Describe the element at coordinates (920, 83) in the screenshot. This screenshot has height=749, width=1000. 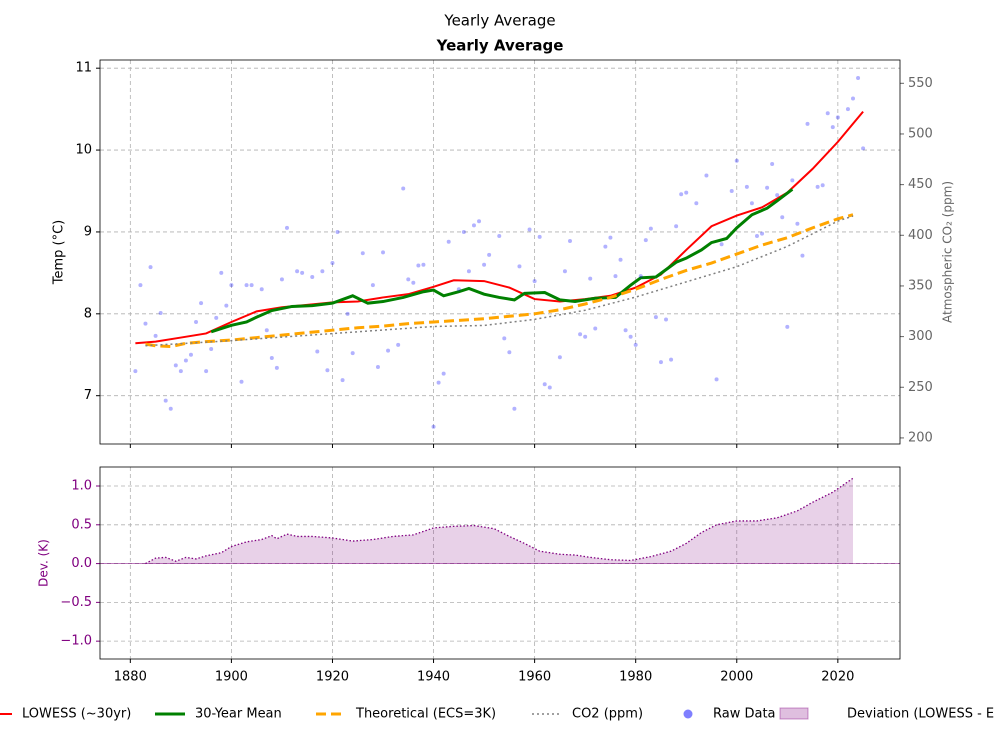
I see `y2-tick-label: 550` at that location.